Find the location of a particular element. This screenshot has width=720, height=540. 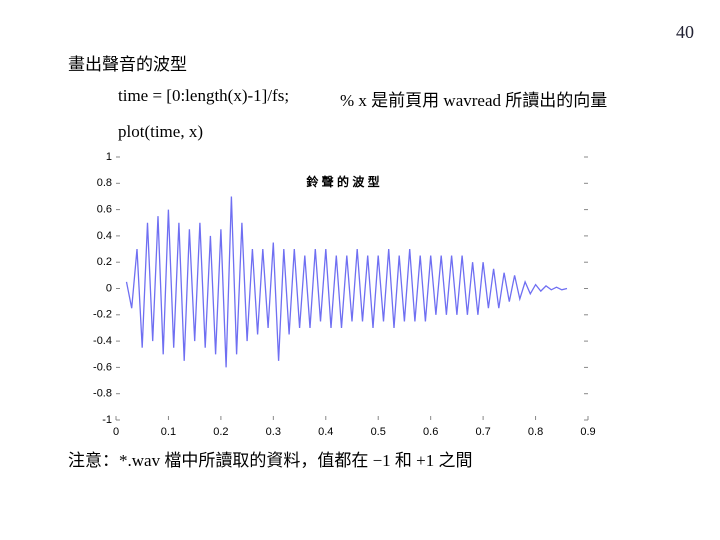

heading: 畫出聲音的波型 is located at coordinates (127, 64).